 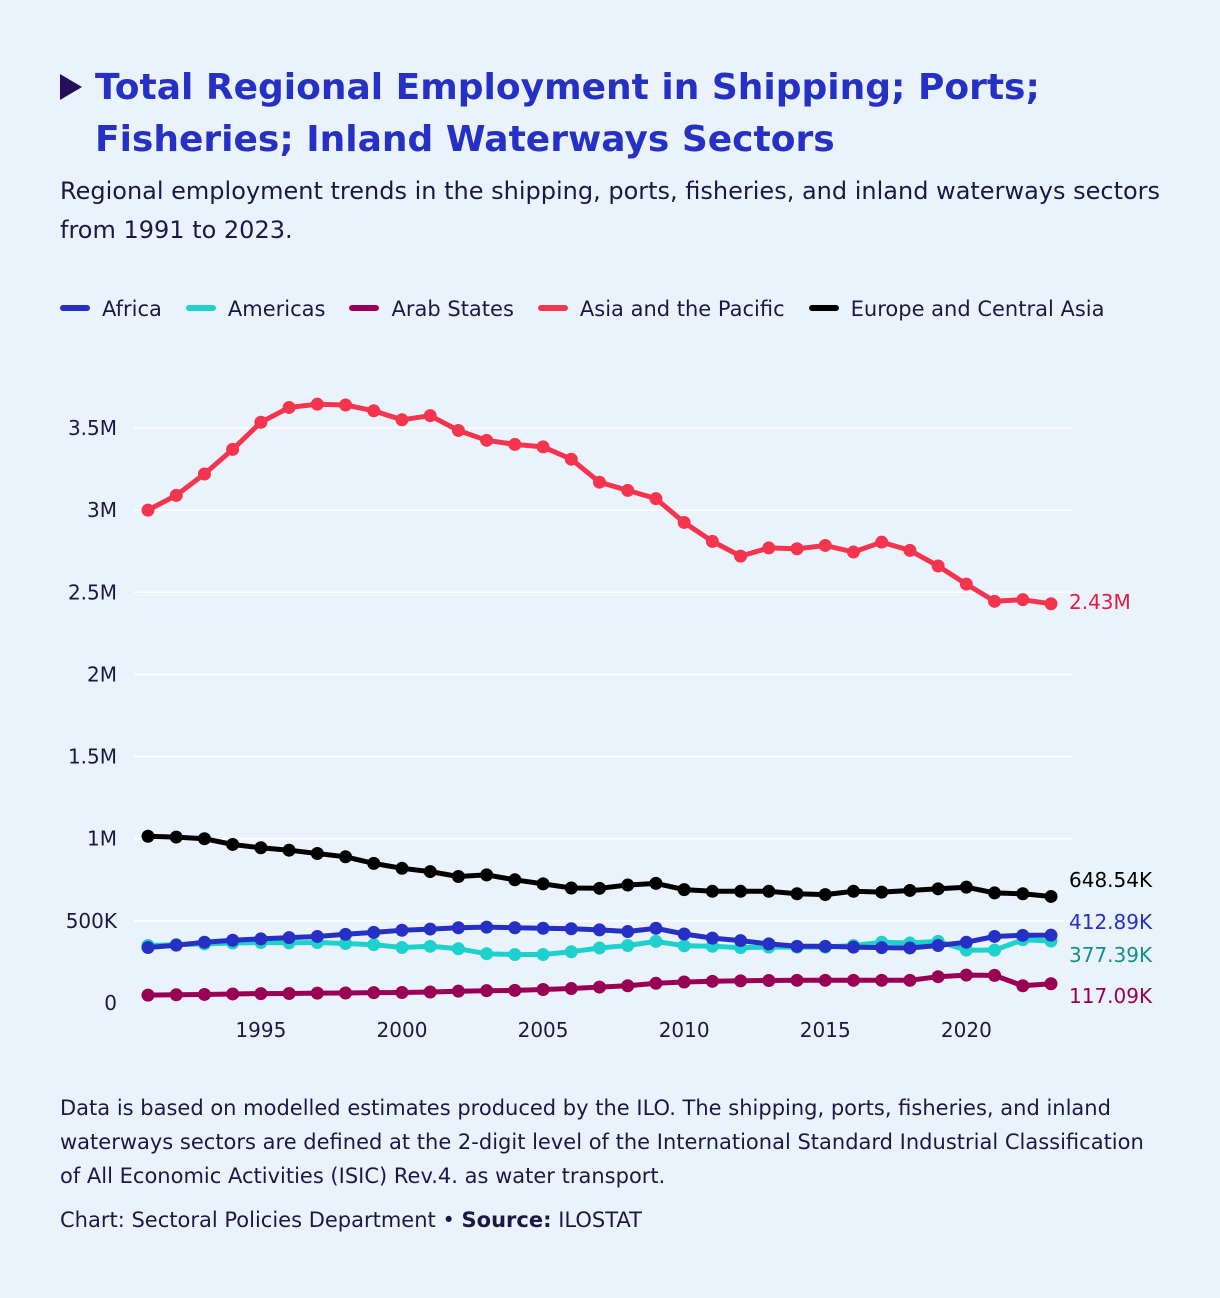 I want to click on legend-item-europe-and-central-asia: Europe and Central Asia, so click(x=956, y=309).